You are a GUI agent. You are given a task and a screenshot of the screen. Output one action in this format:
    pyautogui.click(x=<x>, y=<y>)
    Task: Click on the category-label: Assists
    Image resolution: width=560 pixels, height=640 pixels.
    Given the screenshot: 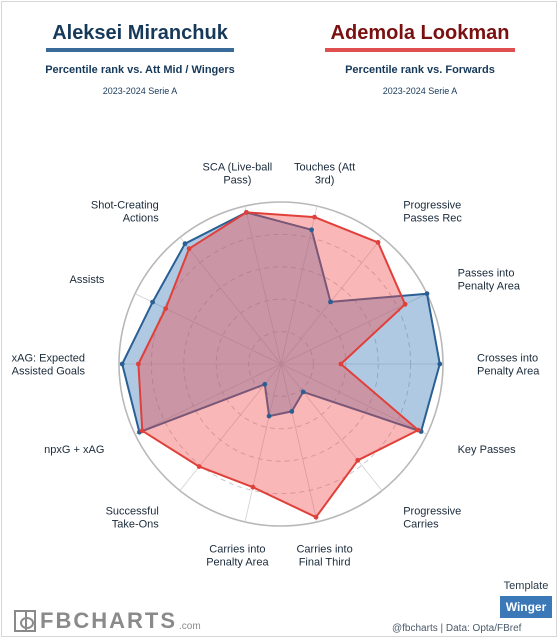 What is the action you would take?
    pyautogui.click(x=87, y=280)
    